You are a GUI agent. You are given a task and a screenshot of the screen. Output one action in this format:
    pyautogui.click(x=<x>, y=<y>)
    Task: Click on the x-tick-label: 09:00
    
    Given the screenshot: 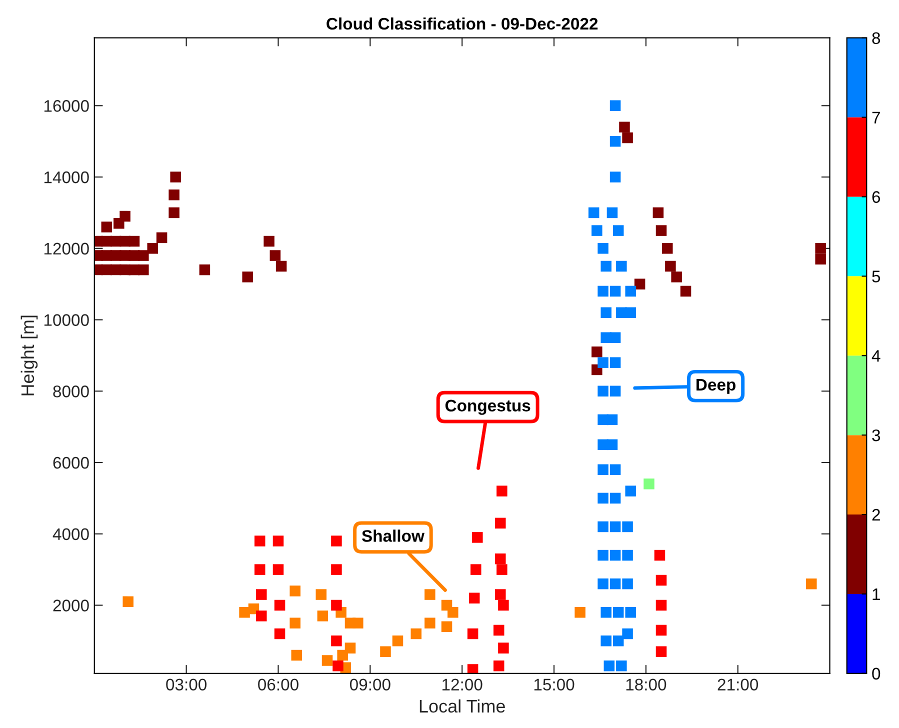 What is the action you would take?
    pyautogui.click(x=370, y=684)
    